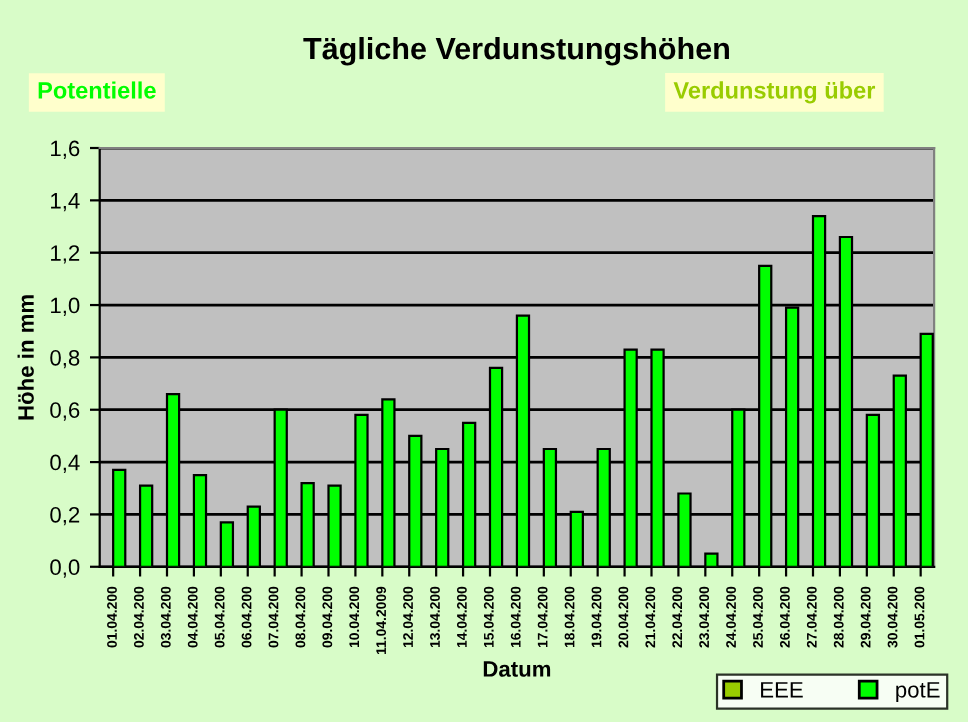  Describe the element at coordinates (25, 357) in the screenshot. I see `y-axis-title: Höhe in mm` at that location.